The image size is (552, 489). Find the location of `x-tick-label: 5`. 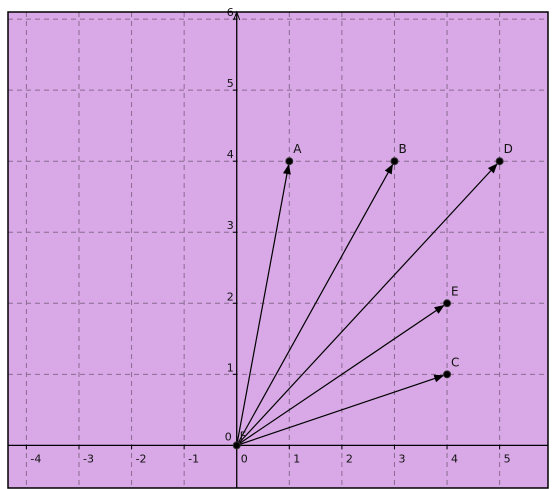

x-tick-label: 5 is located at coordinates (507, 458).